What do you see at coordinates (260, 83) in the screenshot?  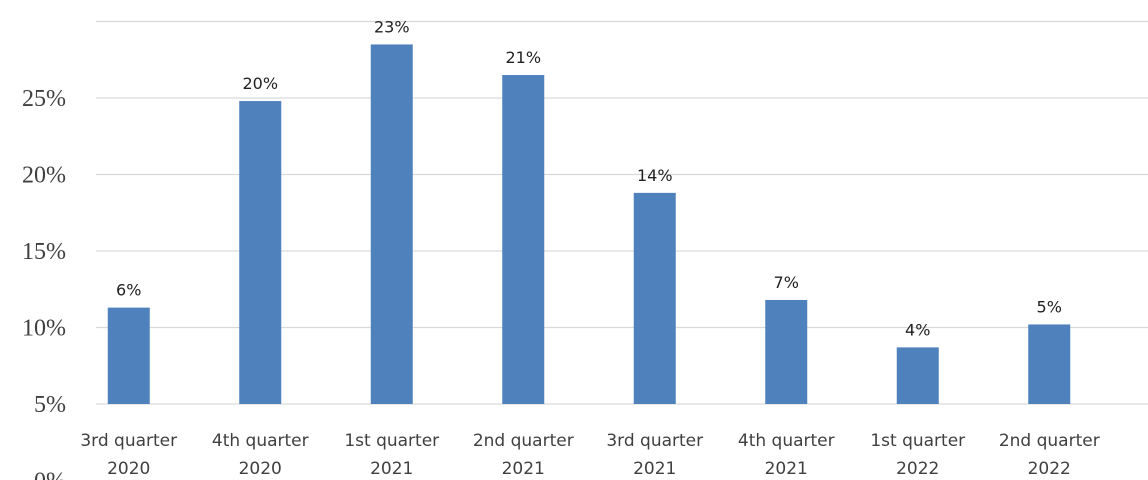 I see `data-label: 20%` at bounding box center [260, 83].